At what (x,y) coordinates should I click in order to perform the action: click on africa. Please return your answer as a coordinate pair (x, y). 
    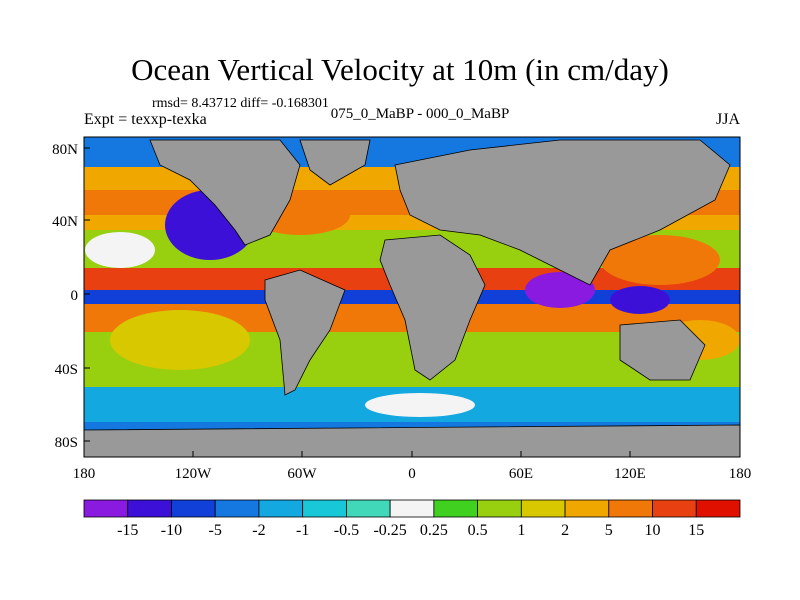
    Looking at the image, I should click on (432, 307).